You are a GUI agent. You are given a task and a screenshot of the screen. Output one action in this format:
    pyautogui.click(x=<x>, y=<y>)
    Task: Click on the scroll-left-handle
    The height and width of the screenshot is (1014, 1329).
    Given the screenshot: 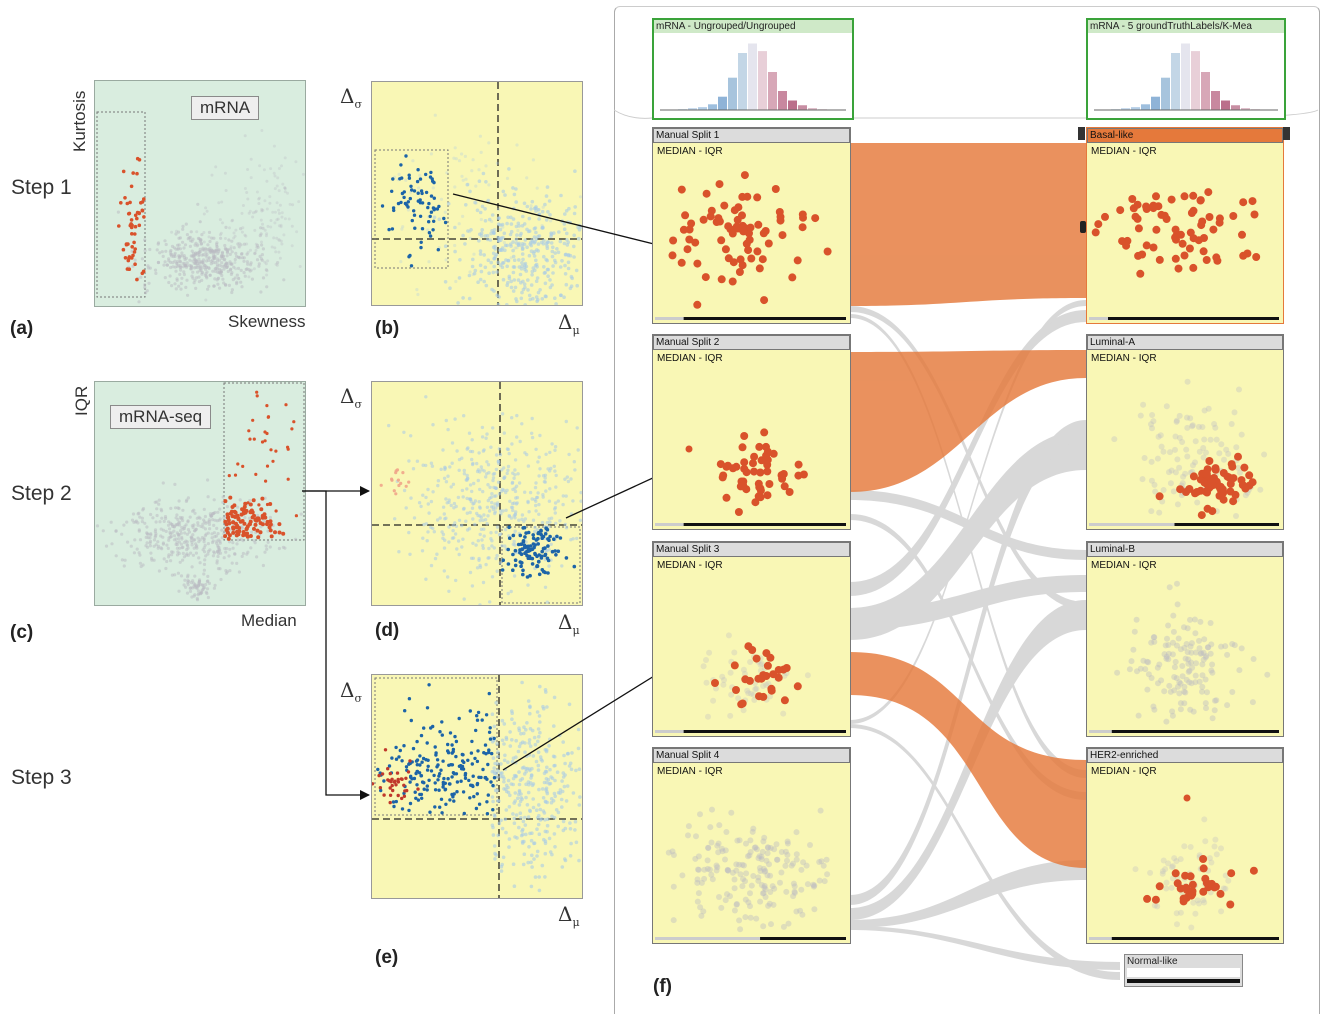 What is the action you would take?
    pyautogui.click(x=1081, y=133)
    